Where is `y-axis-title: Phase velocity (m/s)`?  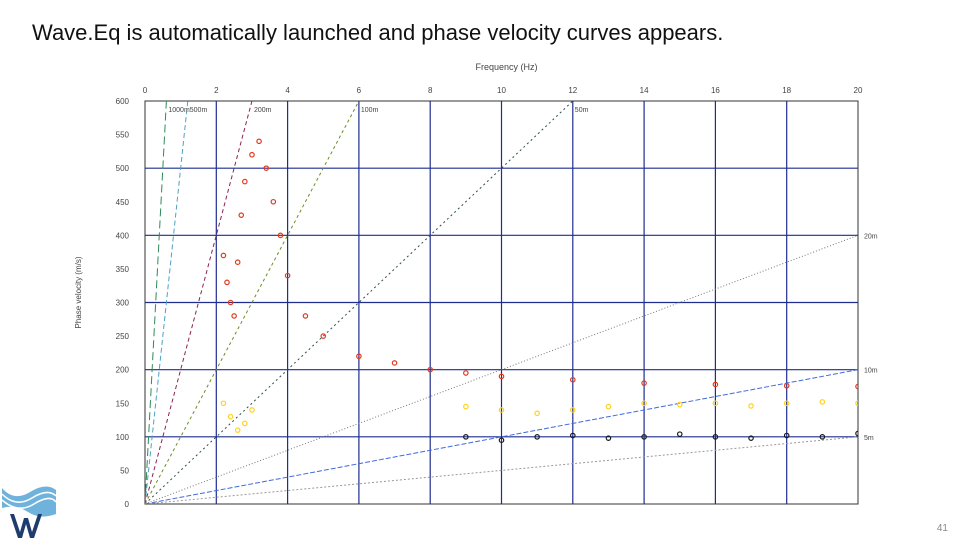 y-axis-title: Phase velocity (m/s) is located at coordinates (78, 292).